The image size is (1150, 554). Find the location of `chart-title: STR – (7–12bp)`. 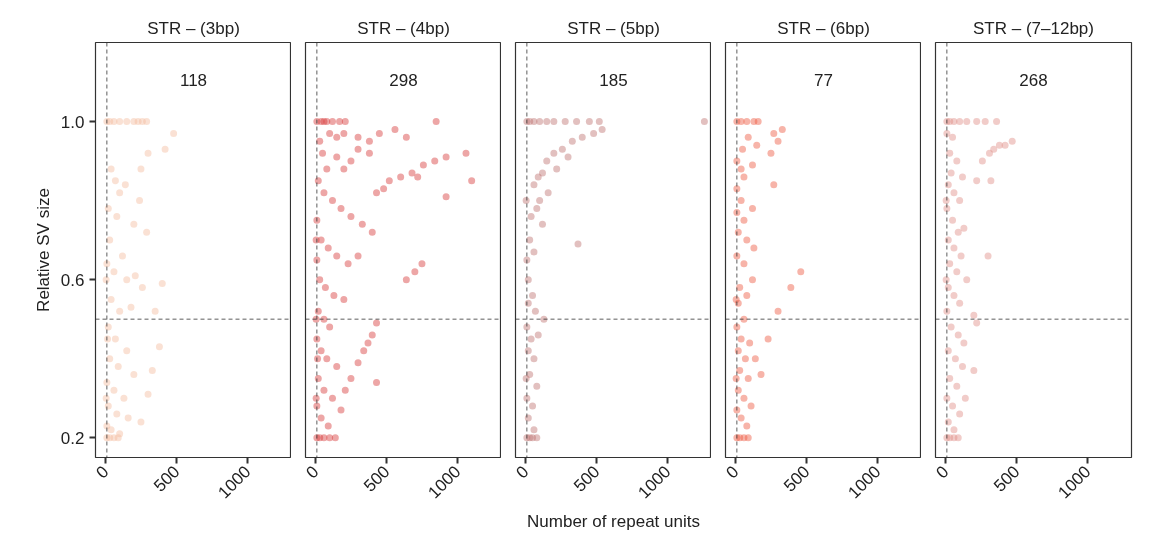

chart-title: STR – (7–12bp) is located at coordinates (1033, 28).